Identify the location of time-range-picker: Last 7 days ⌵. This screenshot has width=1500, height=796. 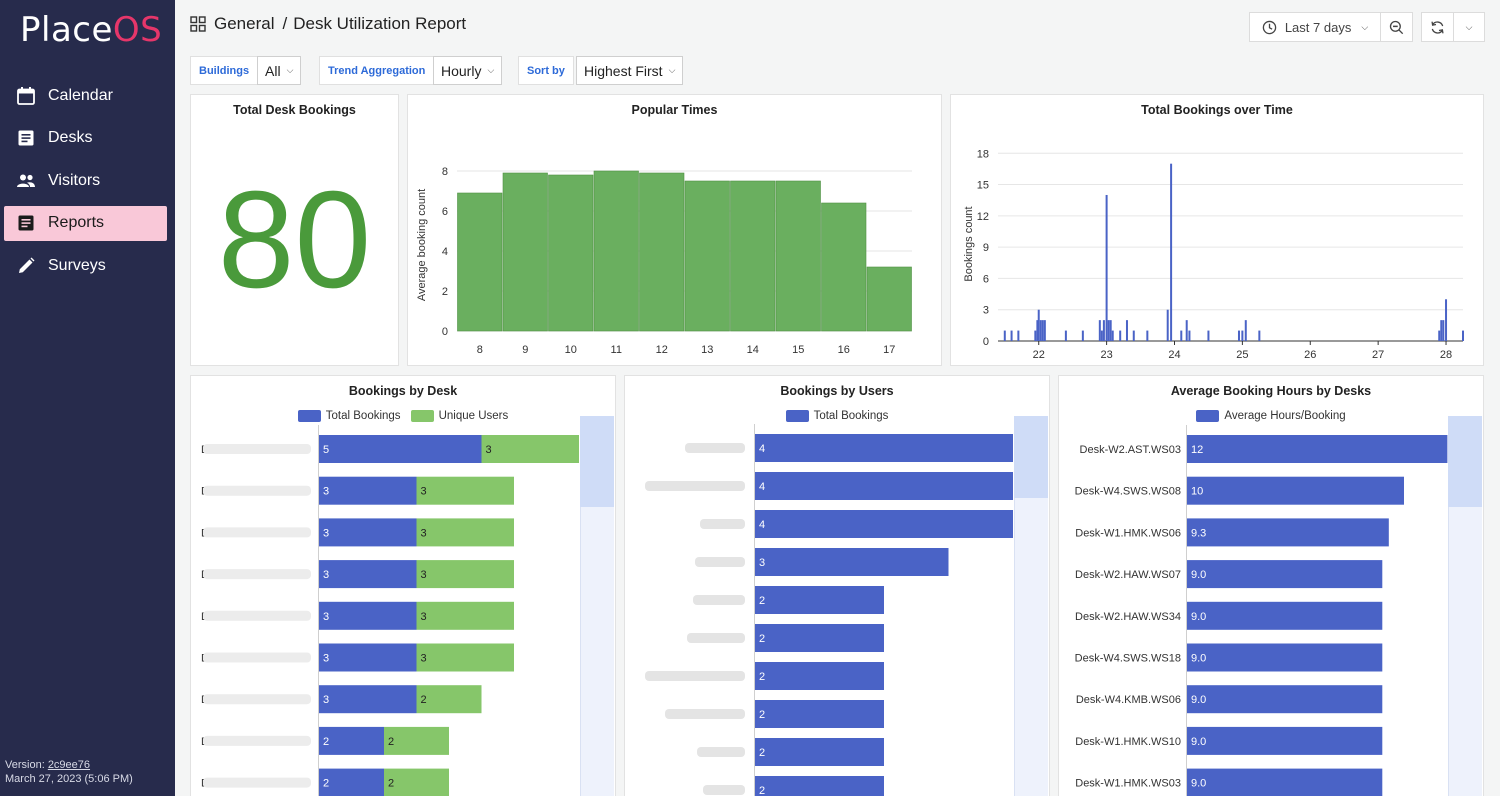
(1315, 27).